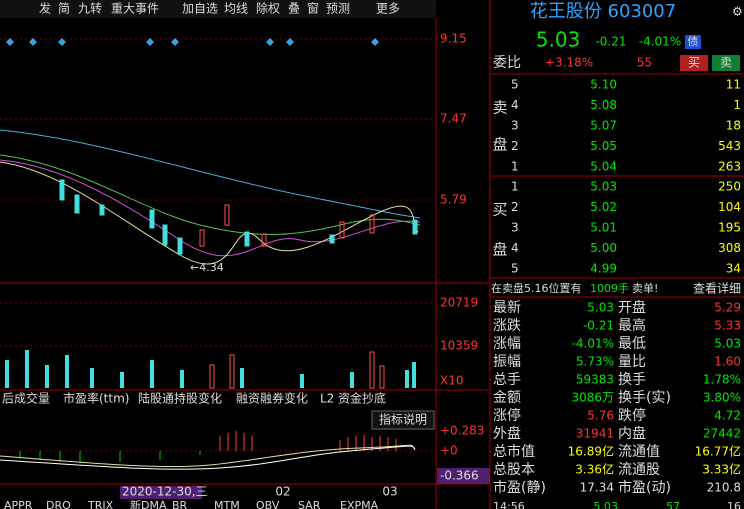  I want to click on level-qty: 11, so click(733, 85).